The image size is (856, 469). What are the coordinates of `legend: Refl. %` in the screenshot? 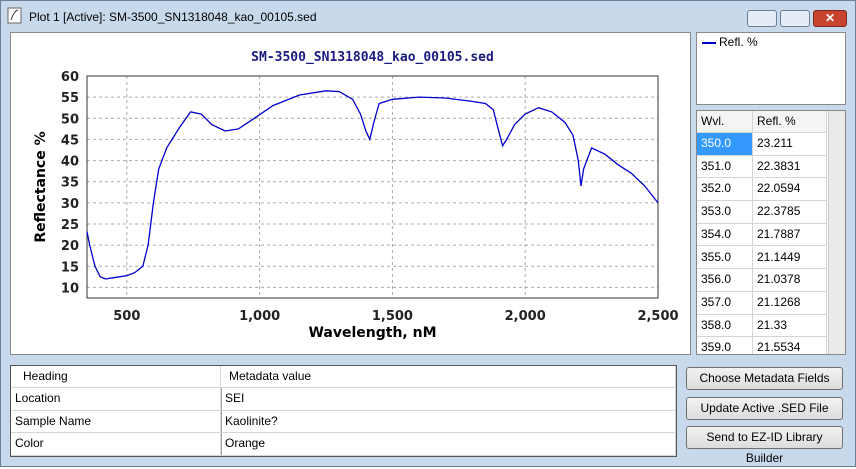 It's located at (771, 68).